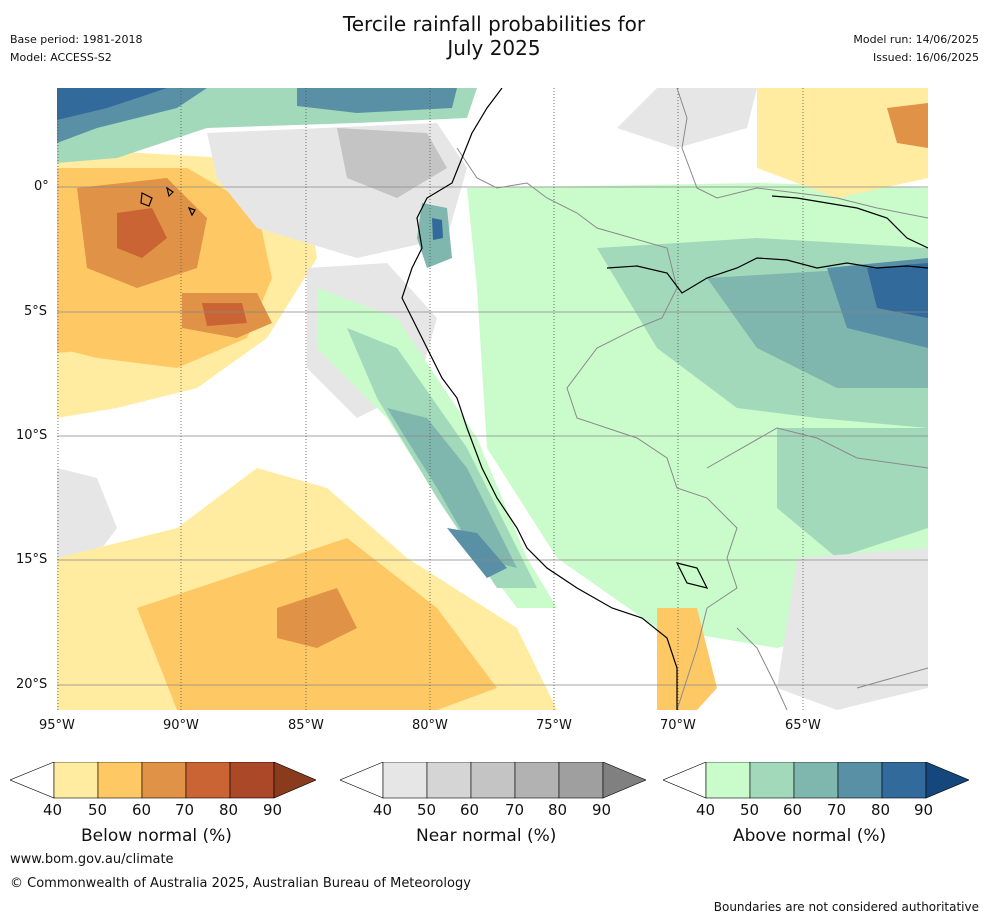 This screenshot has width=988, height=919. Describe the element at coordinates (76, 39) in the screenshot. I see `base-period: Base period: 1981-2018` at that location.